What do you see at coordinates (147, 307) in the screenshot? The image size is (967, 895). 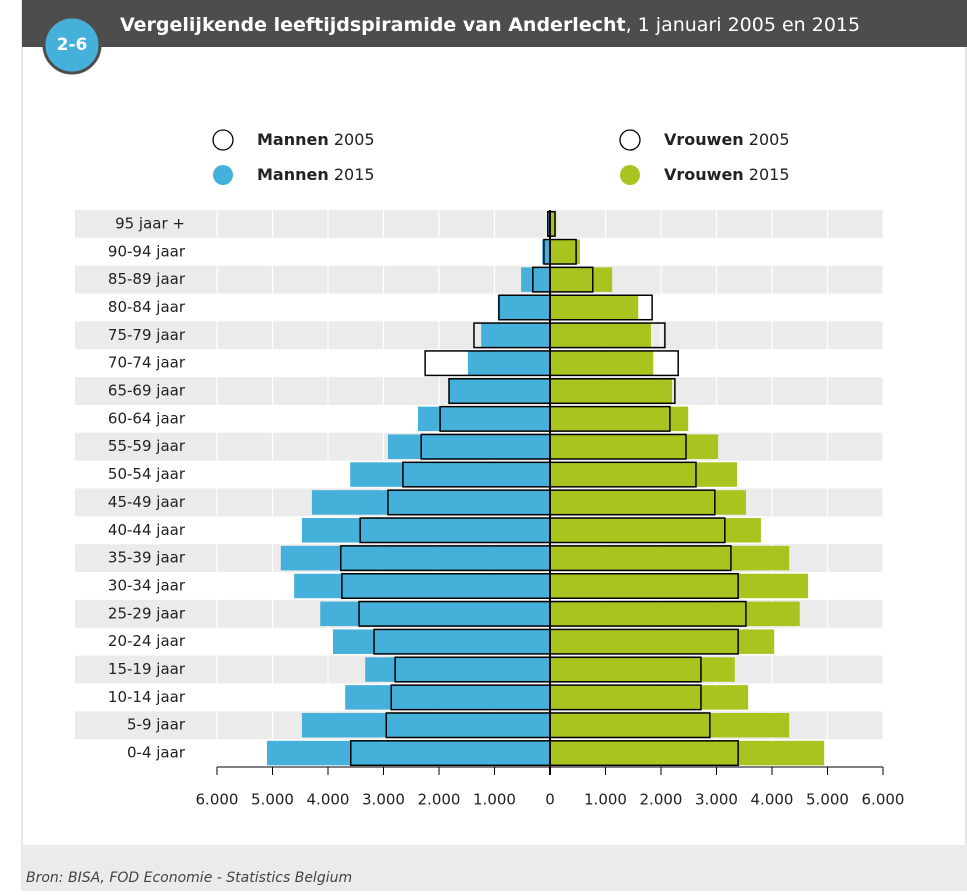 I see `y-tick-label: 80-84 jaar` at bounding box center [147, 307].